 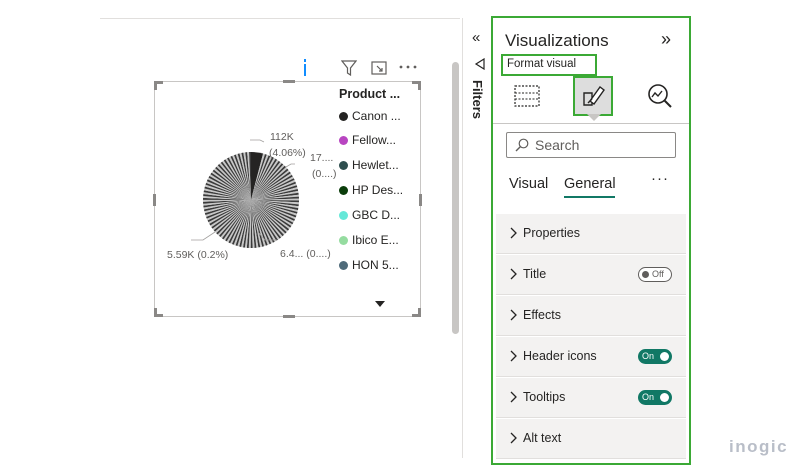 I want to click on resize-handle-bottom, so click(x=289, y=316).